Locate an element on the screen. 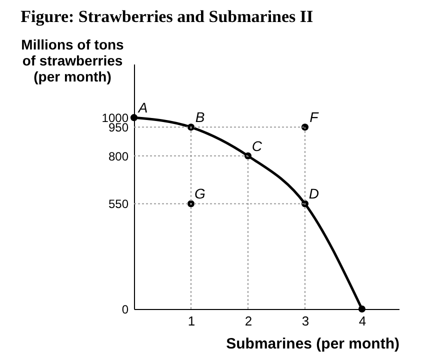 Image resolution: width=435 pixels, height=364 pixels. annotation: D is located at coordinates (314, 194).